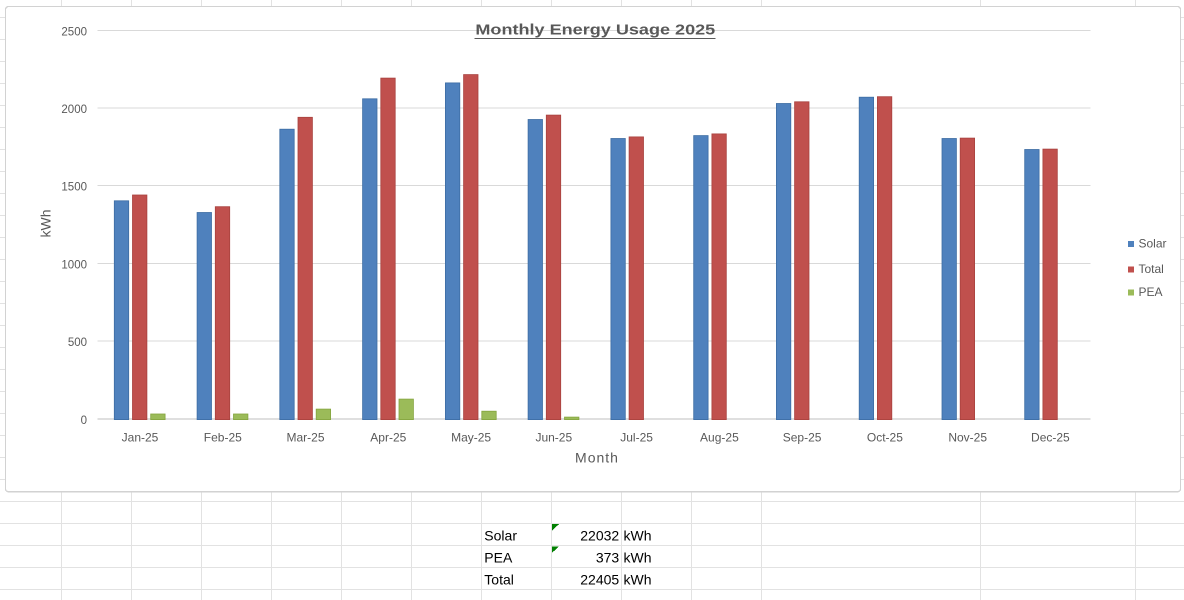 This screenshot has width=1184, height=600. I want to click on svg-text: Jan-25, so click(140, 438).